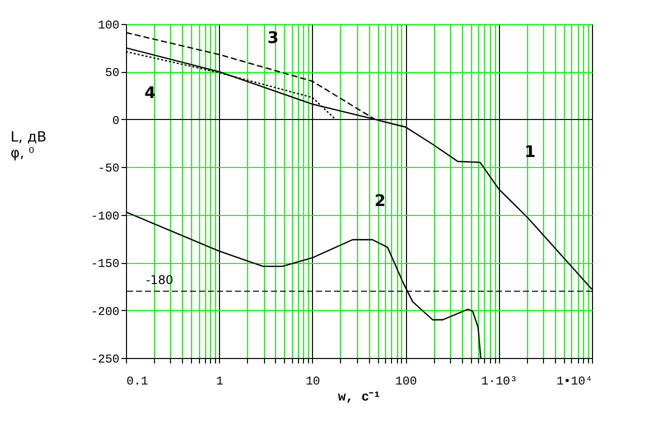 The image size is (646, 424). I want to click on y-tick-label: 100, so click(109, 25).